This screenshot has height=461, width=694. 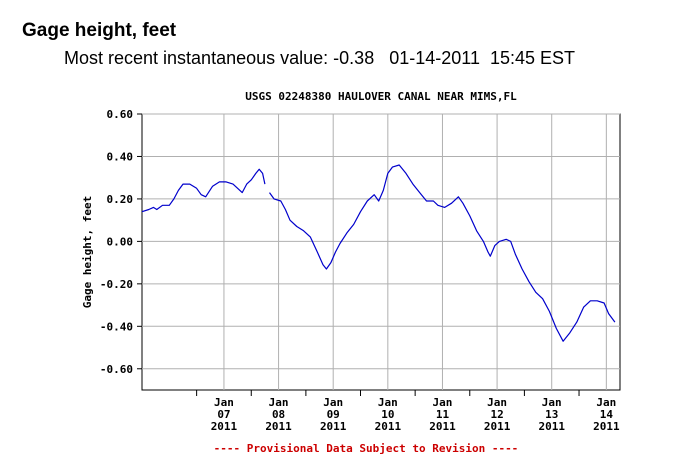 What do you see at coordinates (196, 58) in the screenshot?
I see `recent-label: Most recent instantaneous value:` at bounding box center [196, 58].